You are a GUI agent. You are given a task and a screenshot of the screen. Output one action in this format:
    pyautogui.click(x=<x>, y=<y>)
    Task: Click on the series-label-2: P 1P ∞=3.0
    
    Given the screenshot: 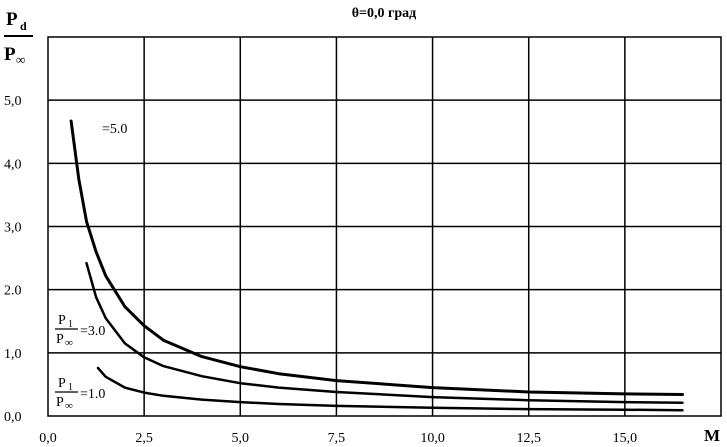 What is the action you would take?
    pyautogui.click(x=80, y=331)
    